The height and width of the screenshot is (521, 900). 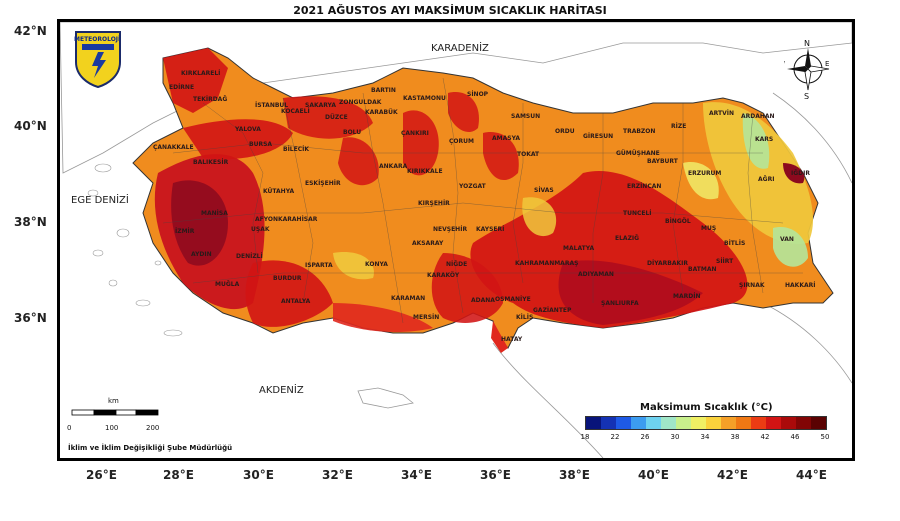 I want to click on svg-text: BİLECİK, so click(x=296, y=149).